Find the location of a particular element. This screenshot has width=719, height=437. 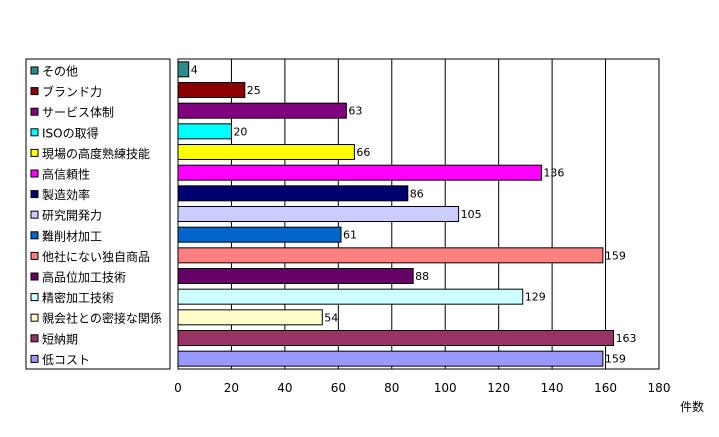

data-label: 86 is located at coordinates (417, 193).